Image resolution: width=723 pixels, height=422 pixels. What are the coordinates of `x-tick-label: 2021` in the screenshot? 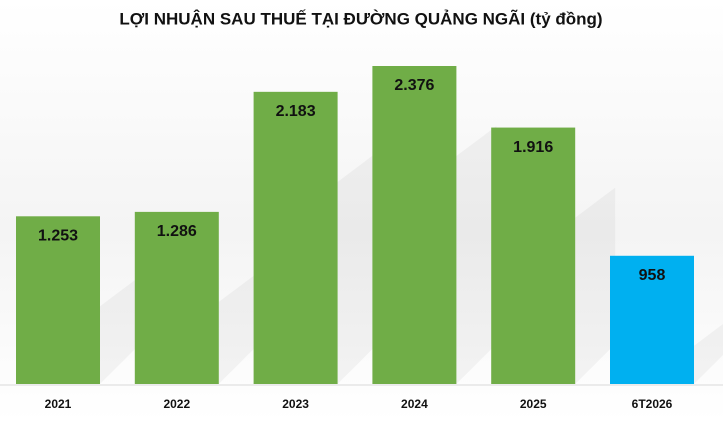 It's located at (58, 404).